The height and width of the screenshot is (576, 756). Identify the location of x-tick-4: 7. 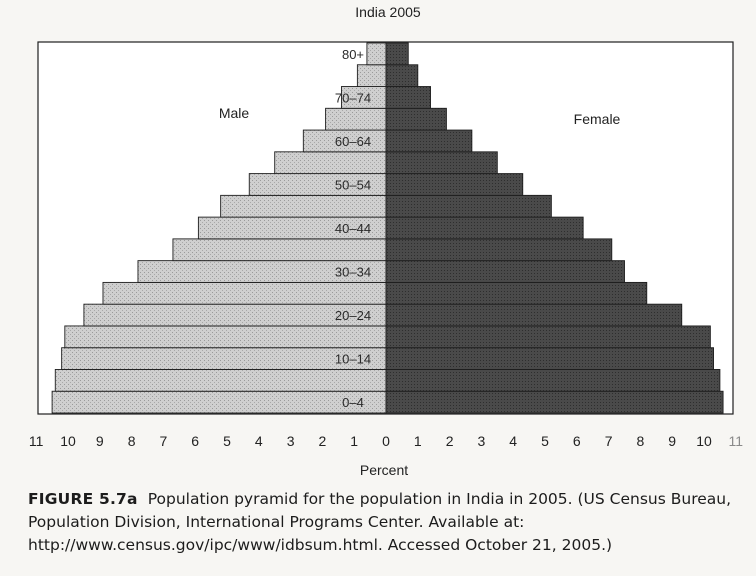
(164, 441).